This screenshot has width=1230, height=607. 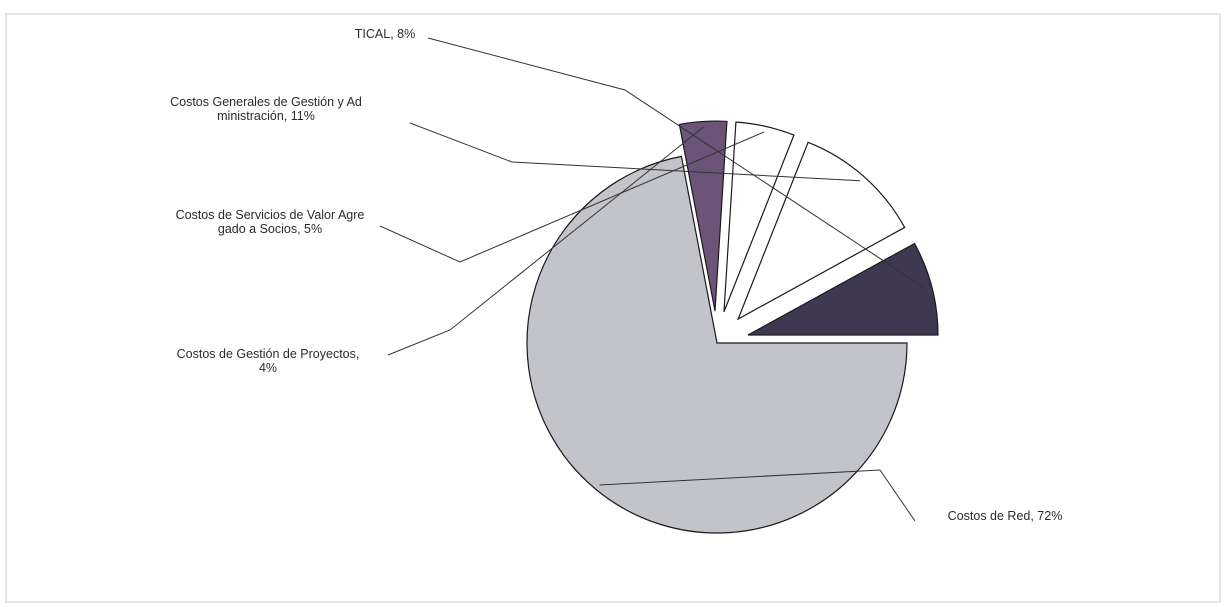 I want to click on leader-line-gestion-administracion, so click(x=635, y=152).